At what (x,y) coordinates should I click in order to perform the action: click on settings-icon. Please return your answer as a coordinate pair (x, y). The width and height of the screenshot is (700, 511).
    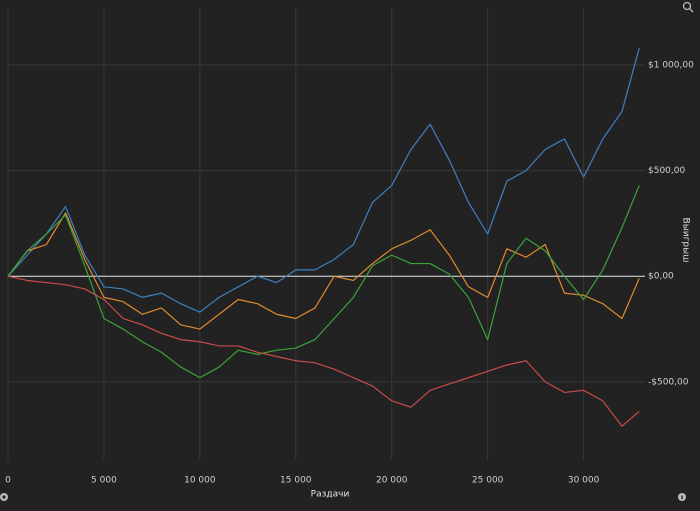
    Looking at the image, I should click on (4, 497).